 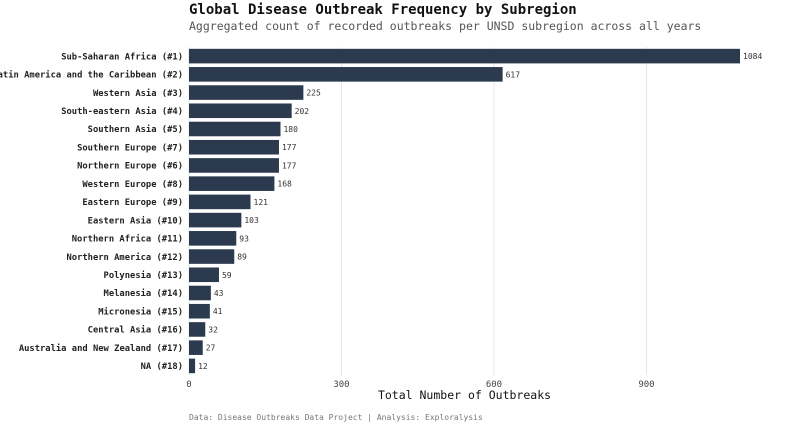 What do you see at coordinates (513, 74) in the screenshot?
I see `data-label: 617` at bounding box center [513, 74].